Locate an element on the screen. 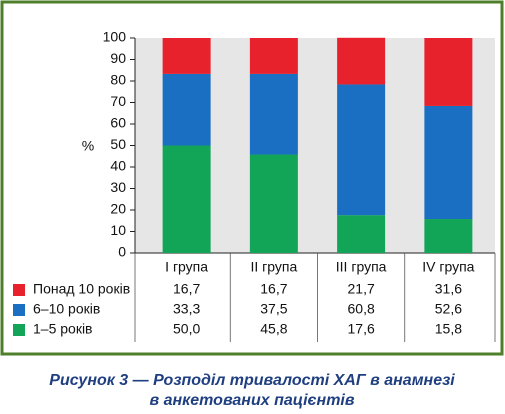 This screenshot has height=414, width=505. y-tick-label: 40 is located at coordinates (118, 166).